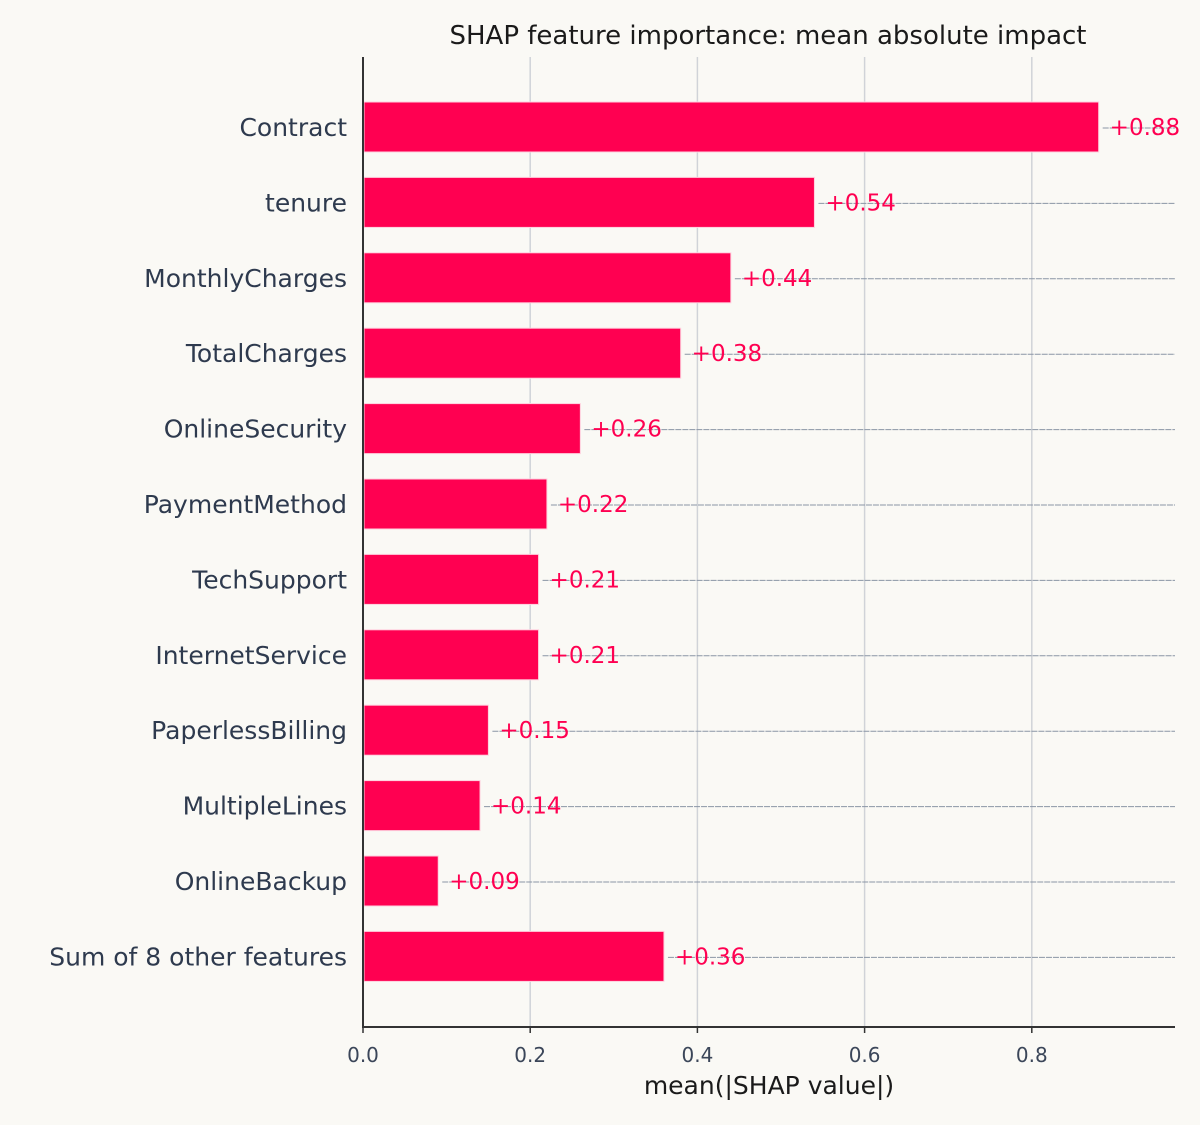 The image size is (1200, 1125). I want to click on x-axis-ticks: 0.0 0.2 0.4 0.6 0.8, so click(697, 1047).